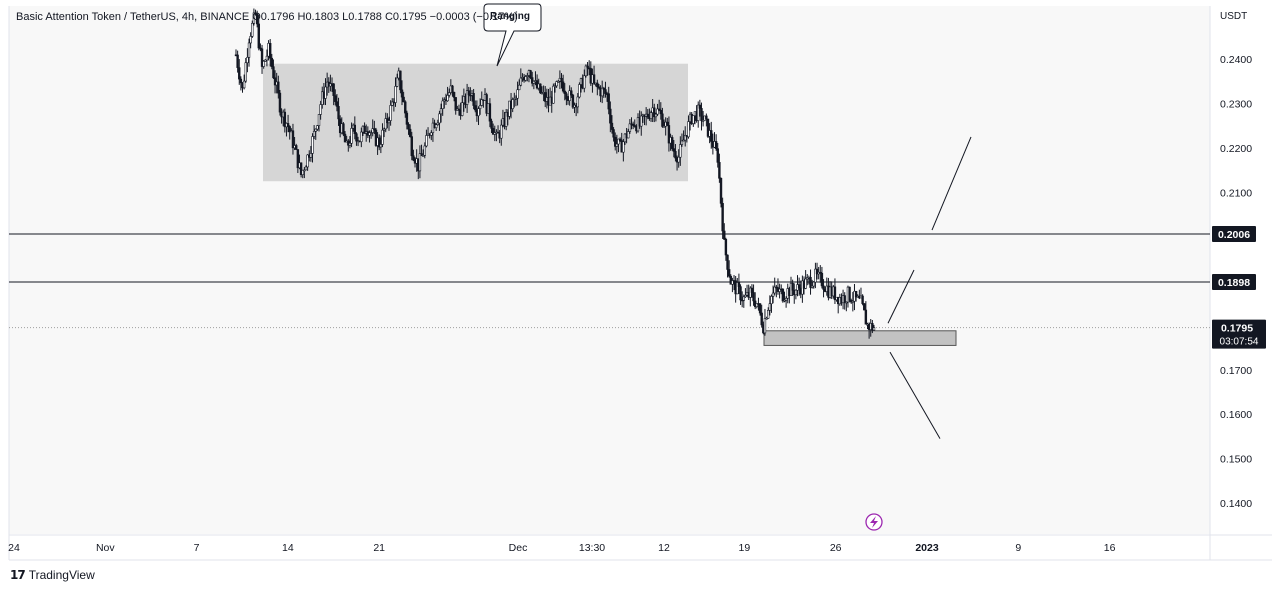 The height and width of the screenshot is (596, 1280). Describe the element at coordinates (52, 575) in the screenshot. I see `tradingview-brand: 17 TradingView` at that location.